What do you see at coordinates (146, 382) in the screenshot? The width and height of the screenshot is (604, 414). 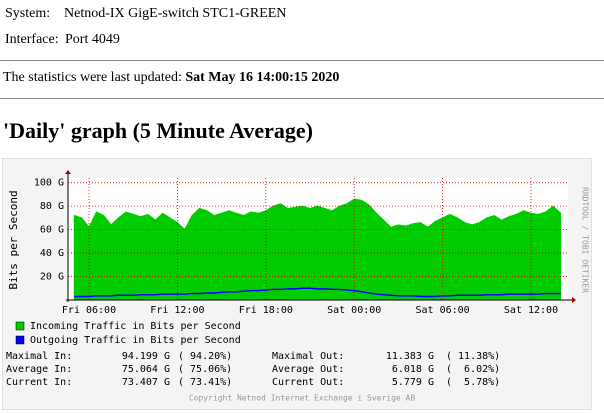 I see `summary-cell: 73.407 G` at bounding box center [146, 382].